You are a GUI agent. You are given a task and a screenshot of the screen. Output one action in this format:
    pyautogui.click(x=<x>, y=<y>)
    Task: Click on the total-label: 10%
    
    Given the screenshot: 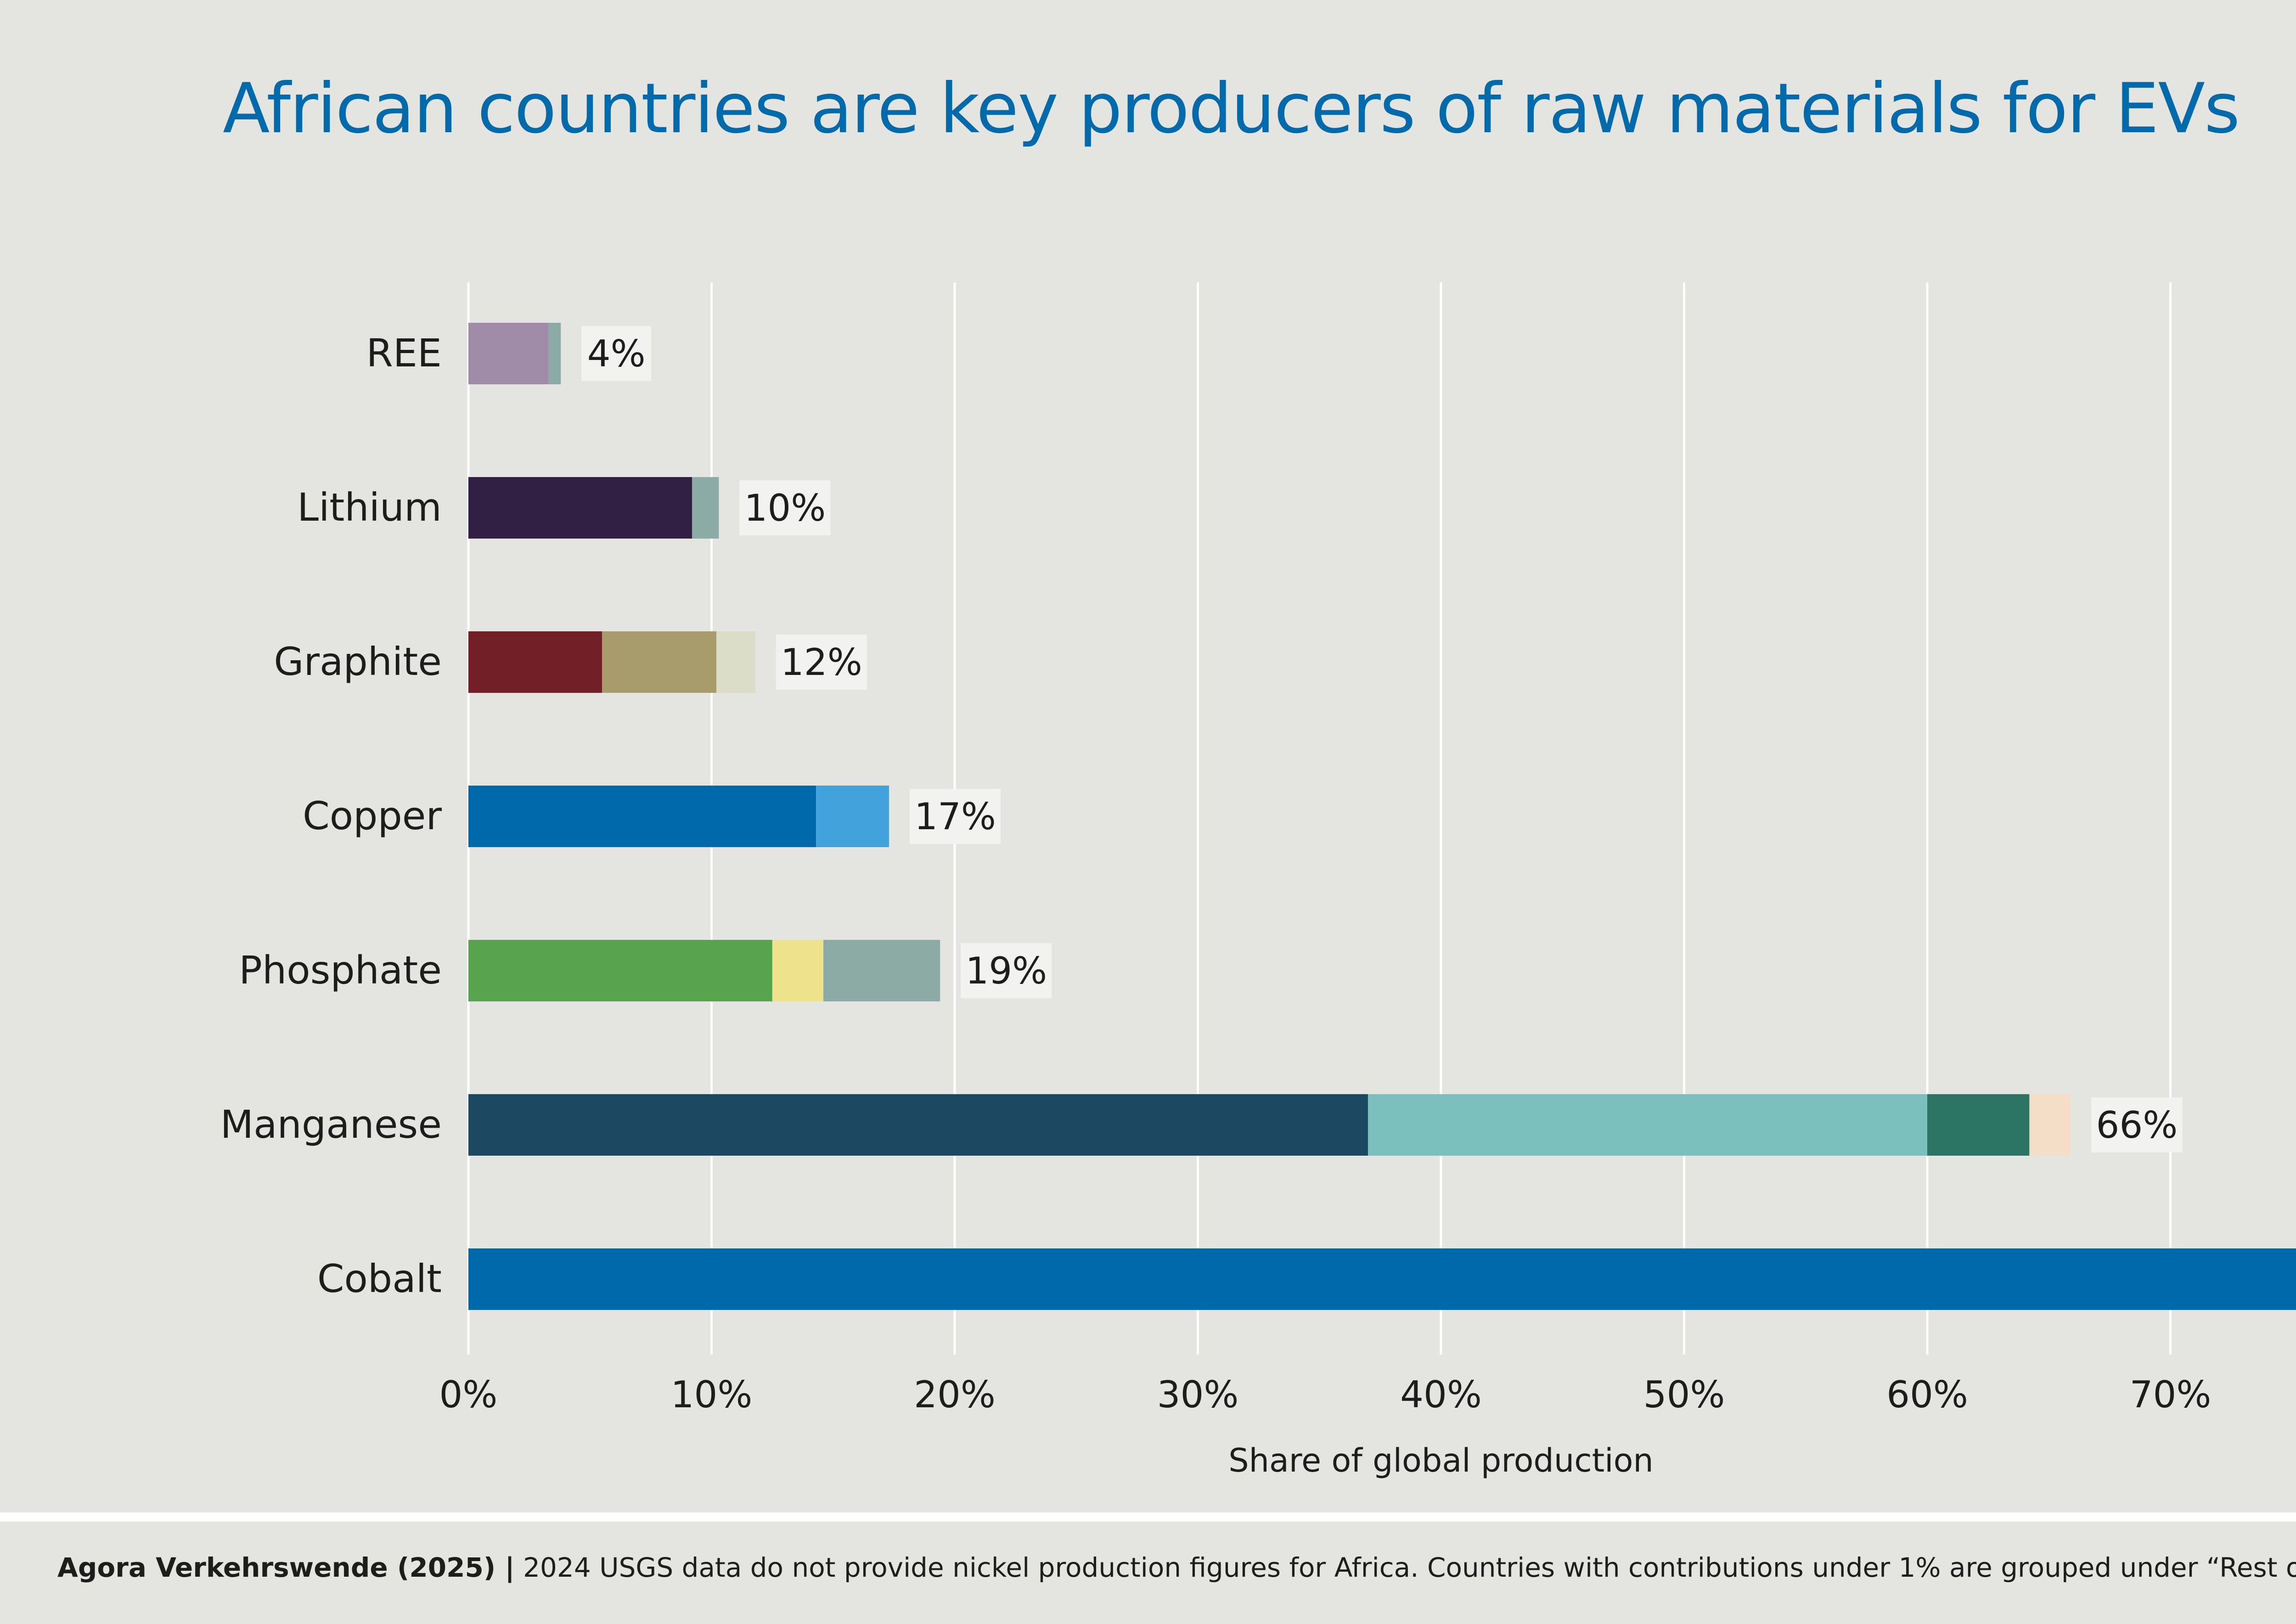 What is the action you would take?
    pyautogui.click(x=785, y=508)
    